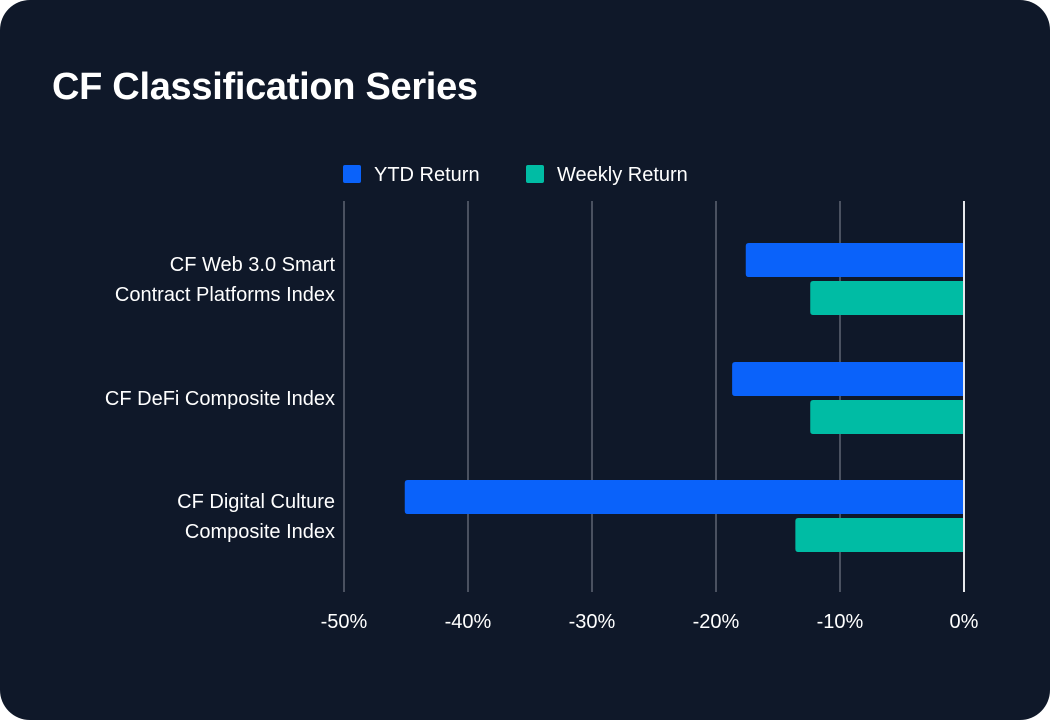 This screenshot has height=720, width=1050. Describe the element at coordinates (622, 175) in the screenshot. I see `legend-label-weekly: Weekly Return` at that location.